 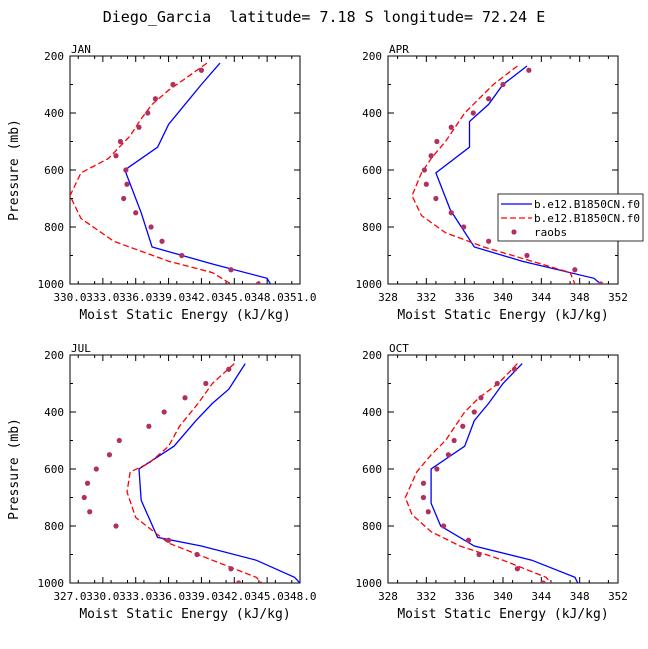 What do you see at coordinates (69, 297) in the screenshot?
I see `x-tick-label: 330.0` at bounding box center [69, 297].